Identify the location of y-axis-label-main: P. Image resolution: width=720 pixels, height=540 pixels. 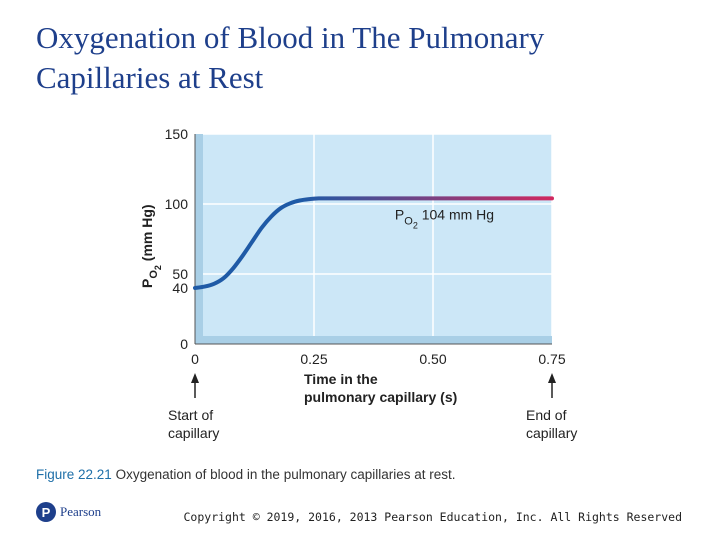
(147, 283).